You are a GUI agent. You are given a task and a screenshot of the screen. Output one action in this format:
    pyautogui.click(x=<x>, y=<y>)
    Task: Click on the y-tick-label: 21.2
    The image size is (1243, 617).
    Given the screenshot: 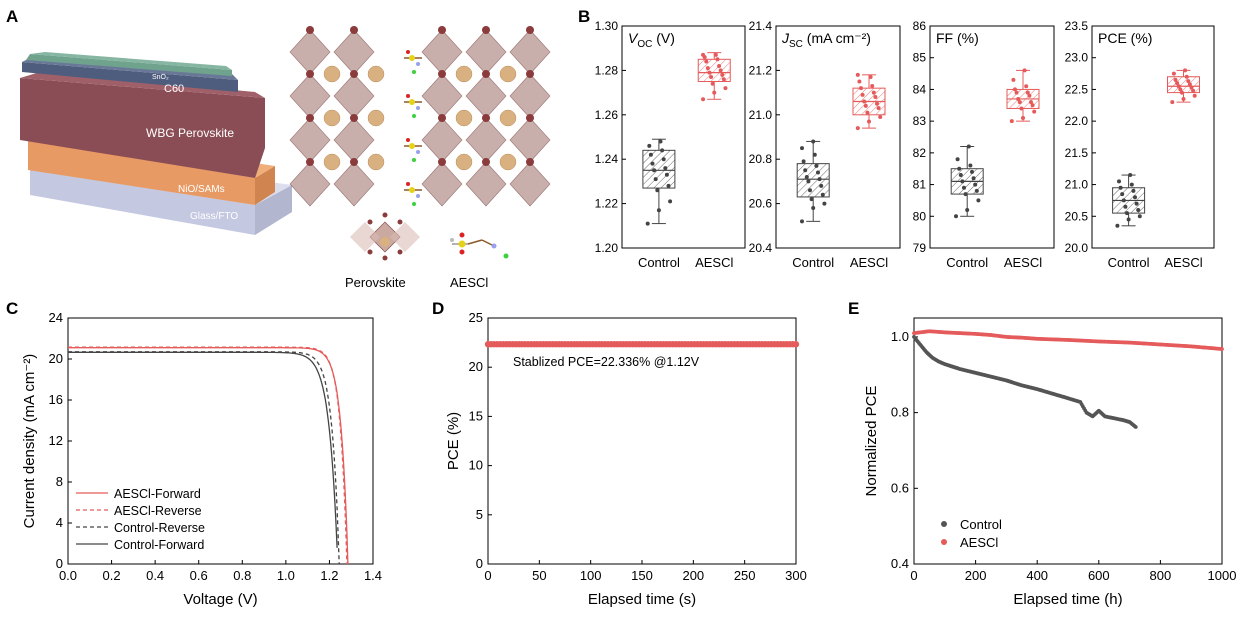 What is the action you would take?
    pyautogui.click(x=761, y=70)
    